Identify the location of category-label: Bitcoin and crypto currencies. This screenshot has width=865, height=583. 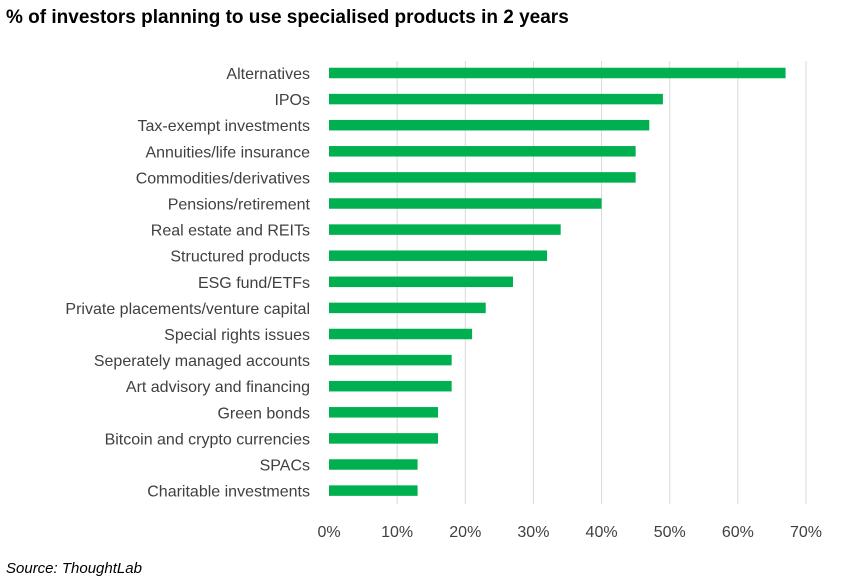
(207, 439).